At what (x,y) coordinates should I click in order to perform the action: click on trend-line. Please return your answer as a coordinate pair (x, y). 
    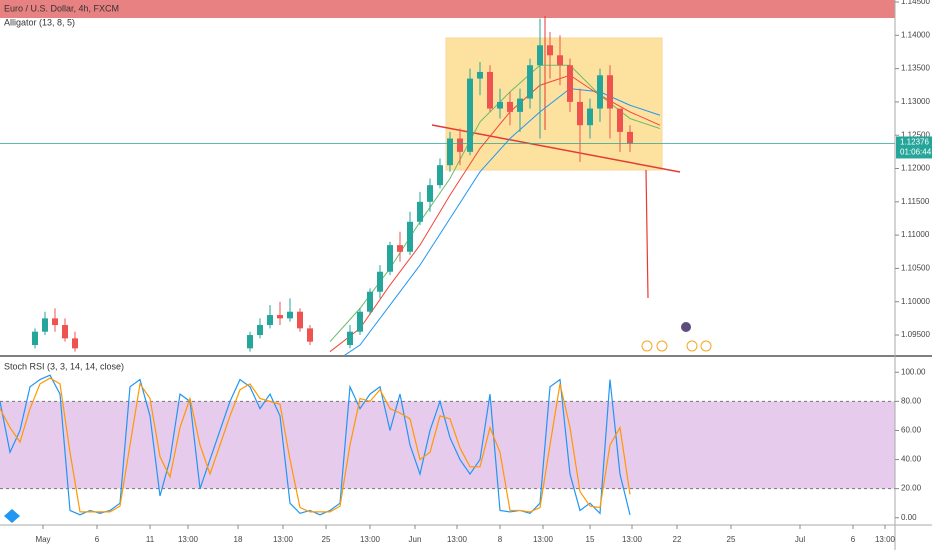
    Looking at the image, I should click on (556, 148).